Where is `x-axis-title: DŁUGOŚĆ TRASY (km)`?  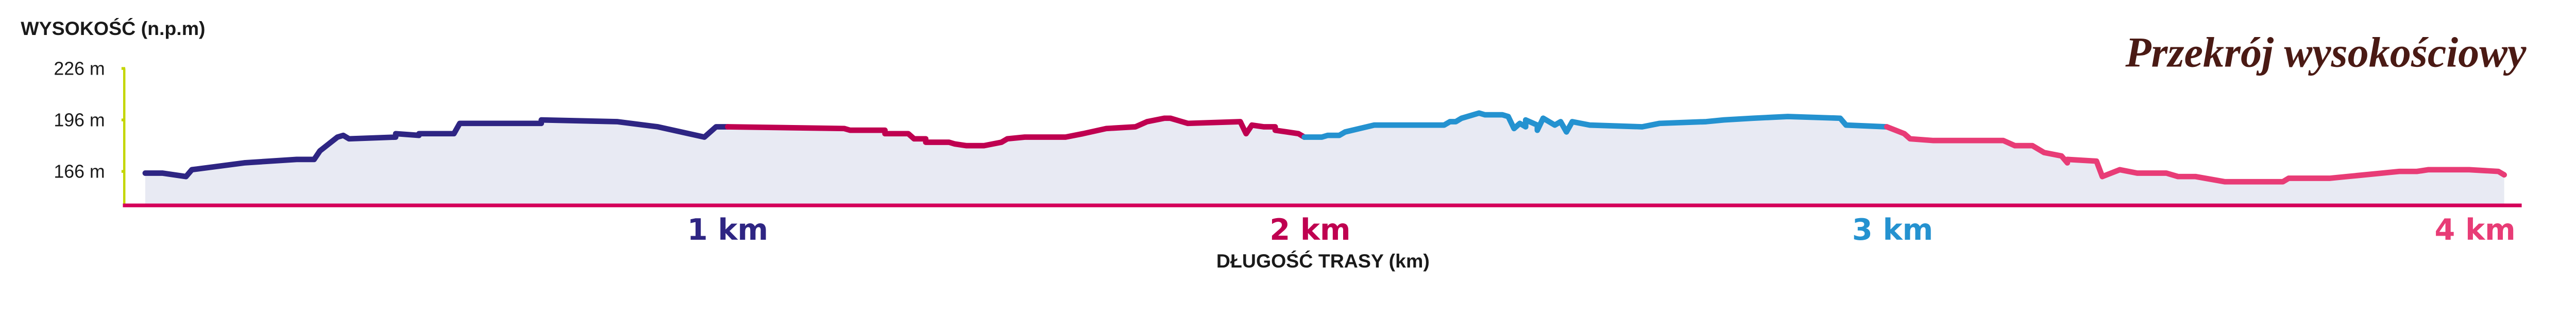 x-axis-title: DŁUGOŚĆ TRASY (km) is located at coordinates (1323, 261).